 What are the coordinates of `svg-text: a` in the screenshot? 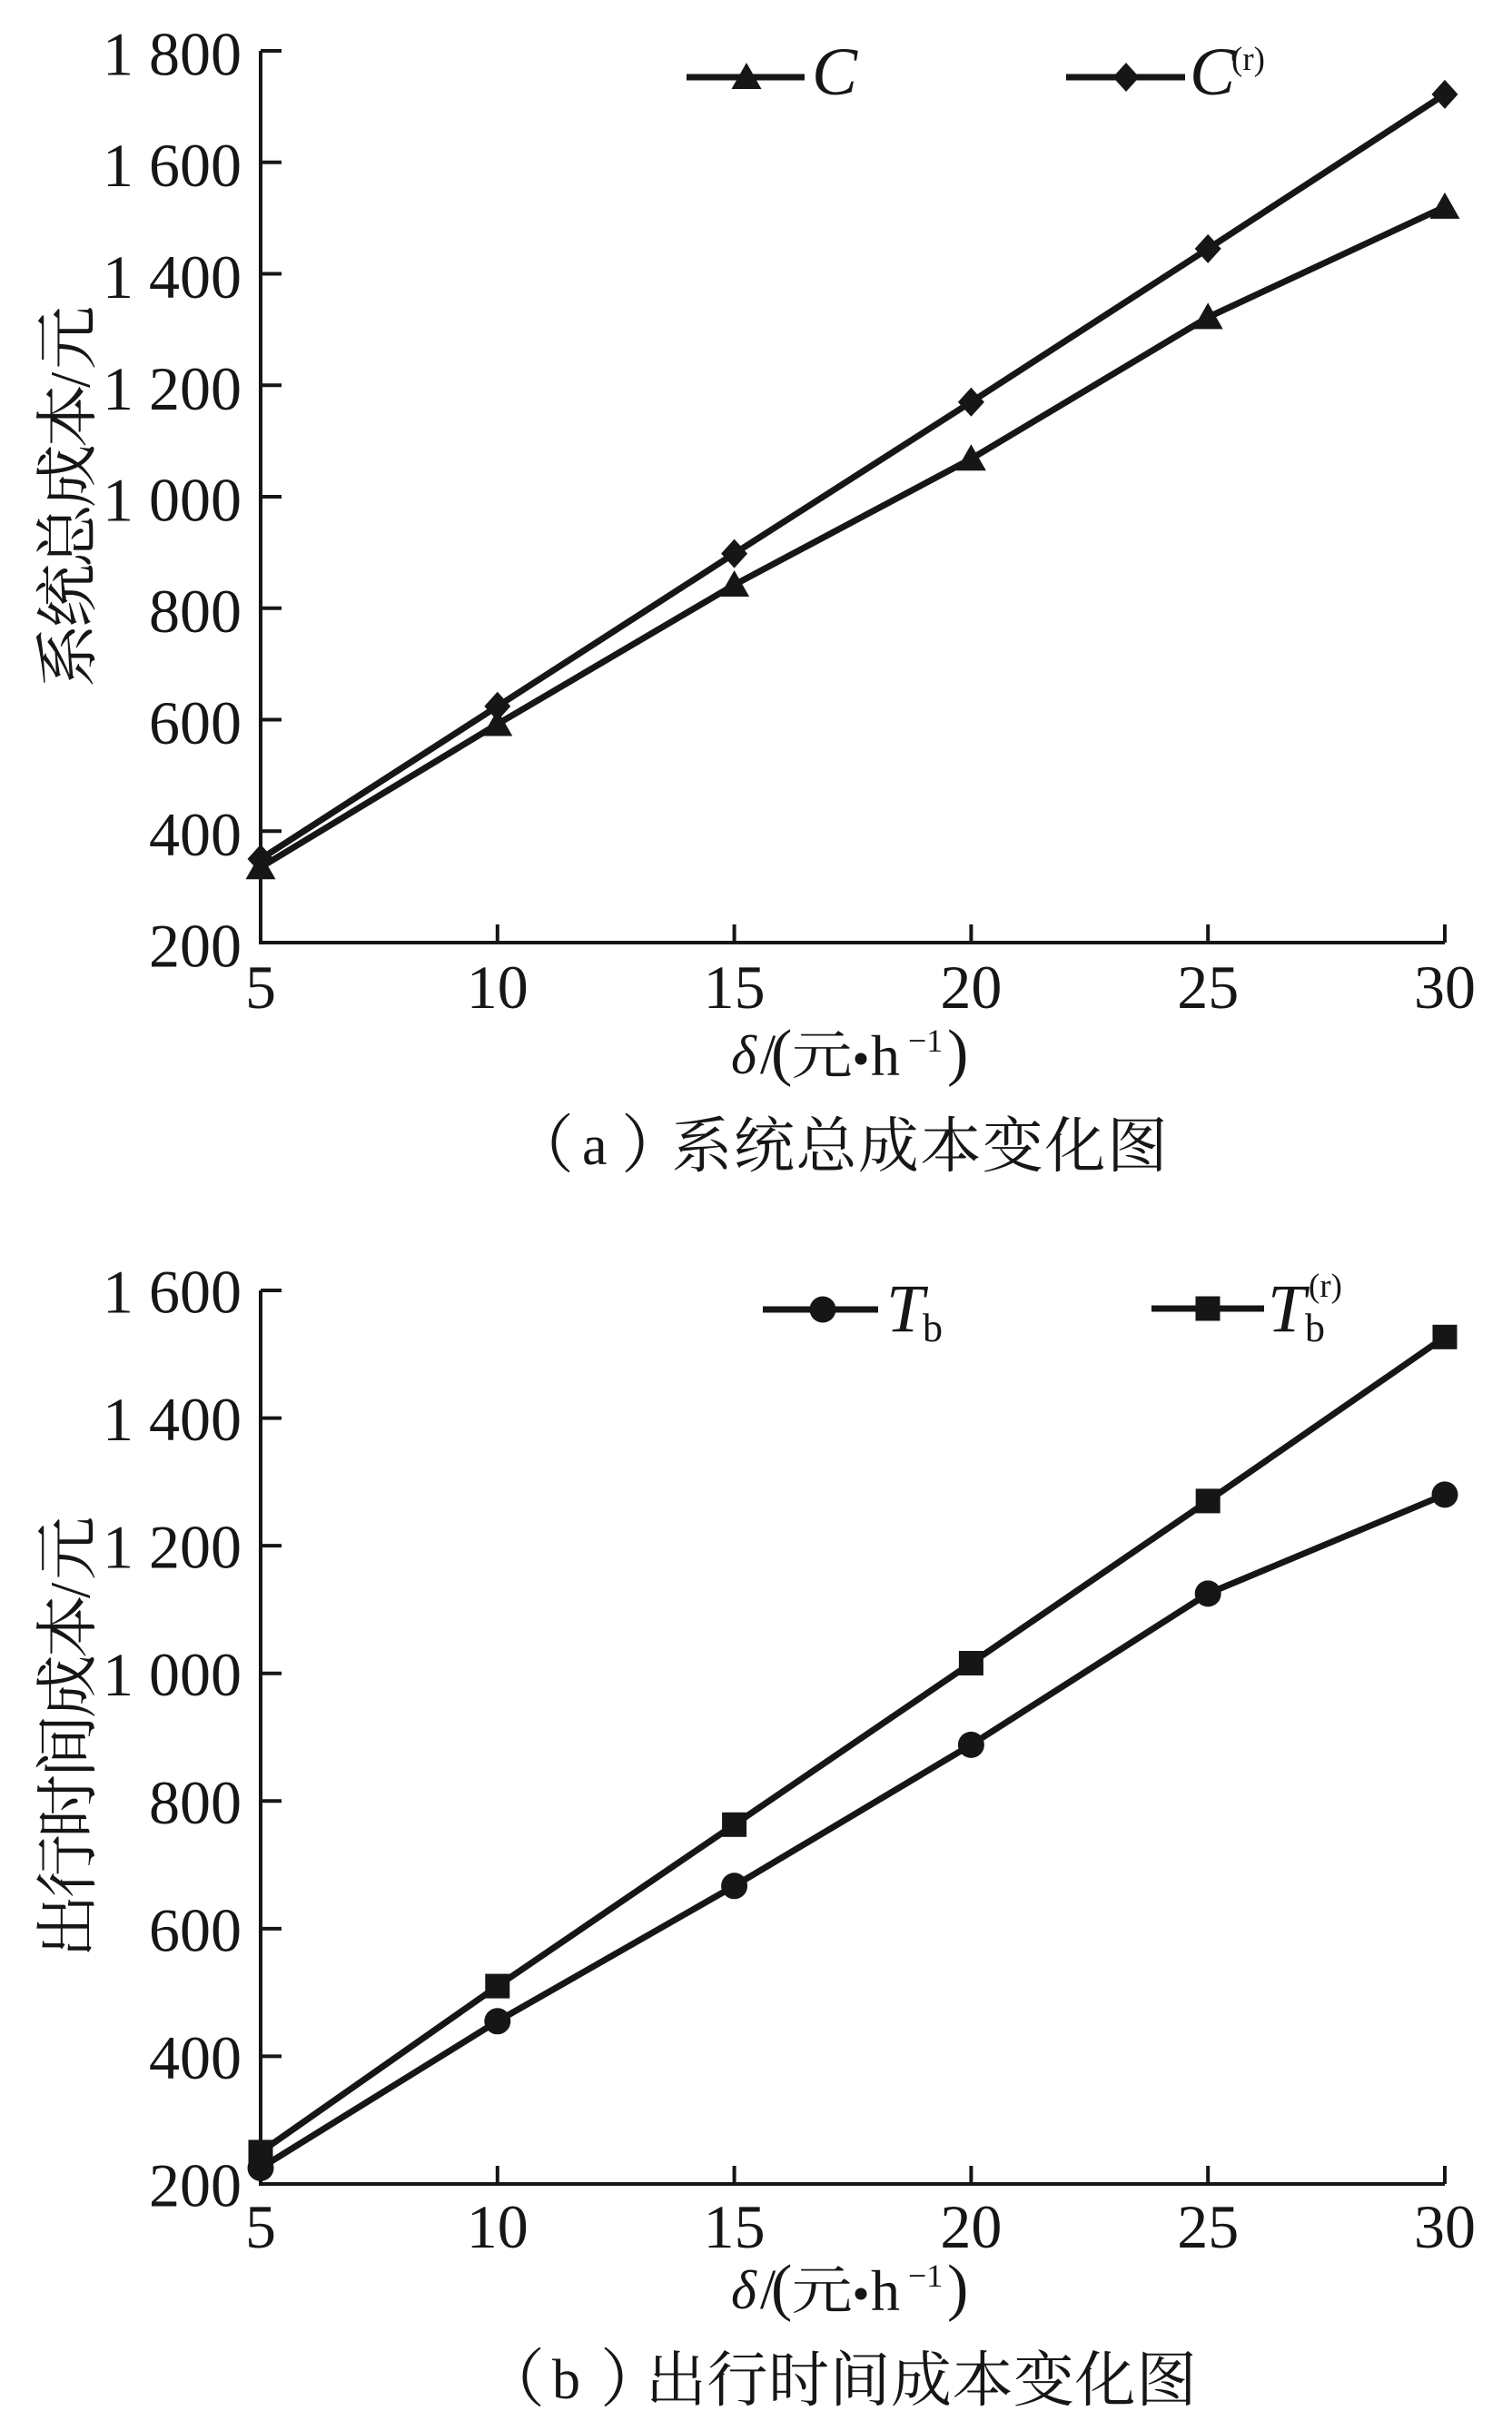 It's located at (595, 1146).